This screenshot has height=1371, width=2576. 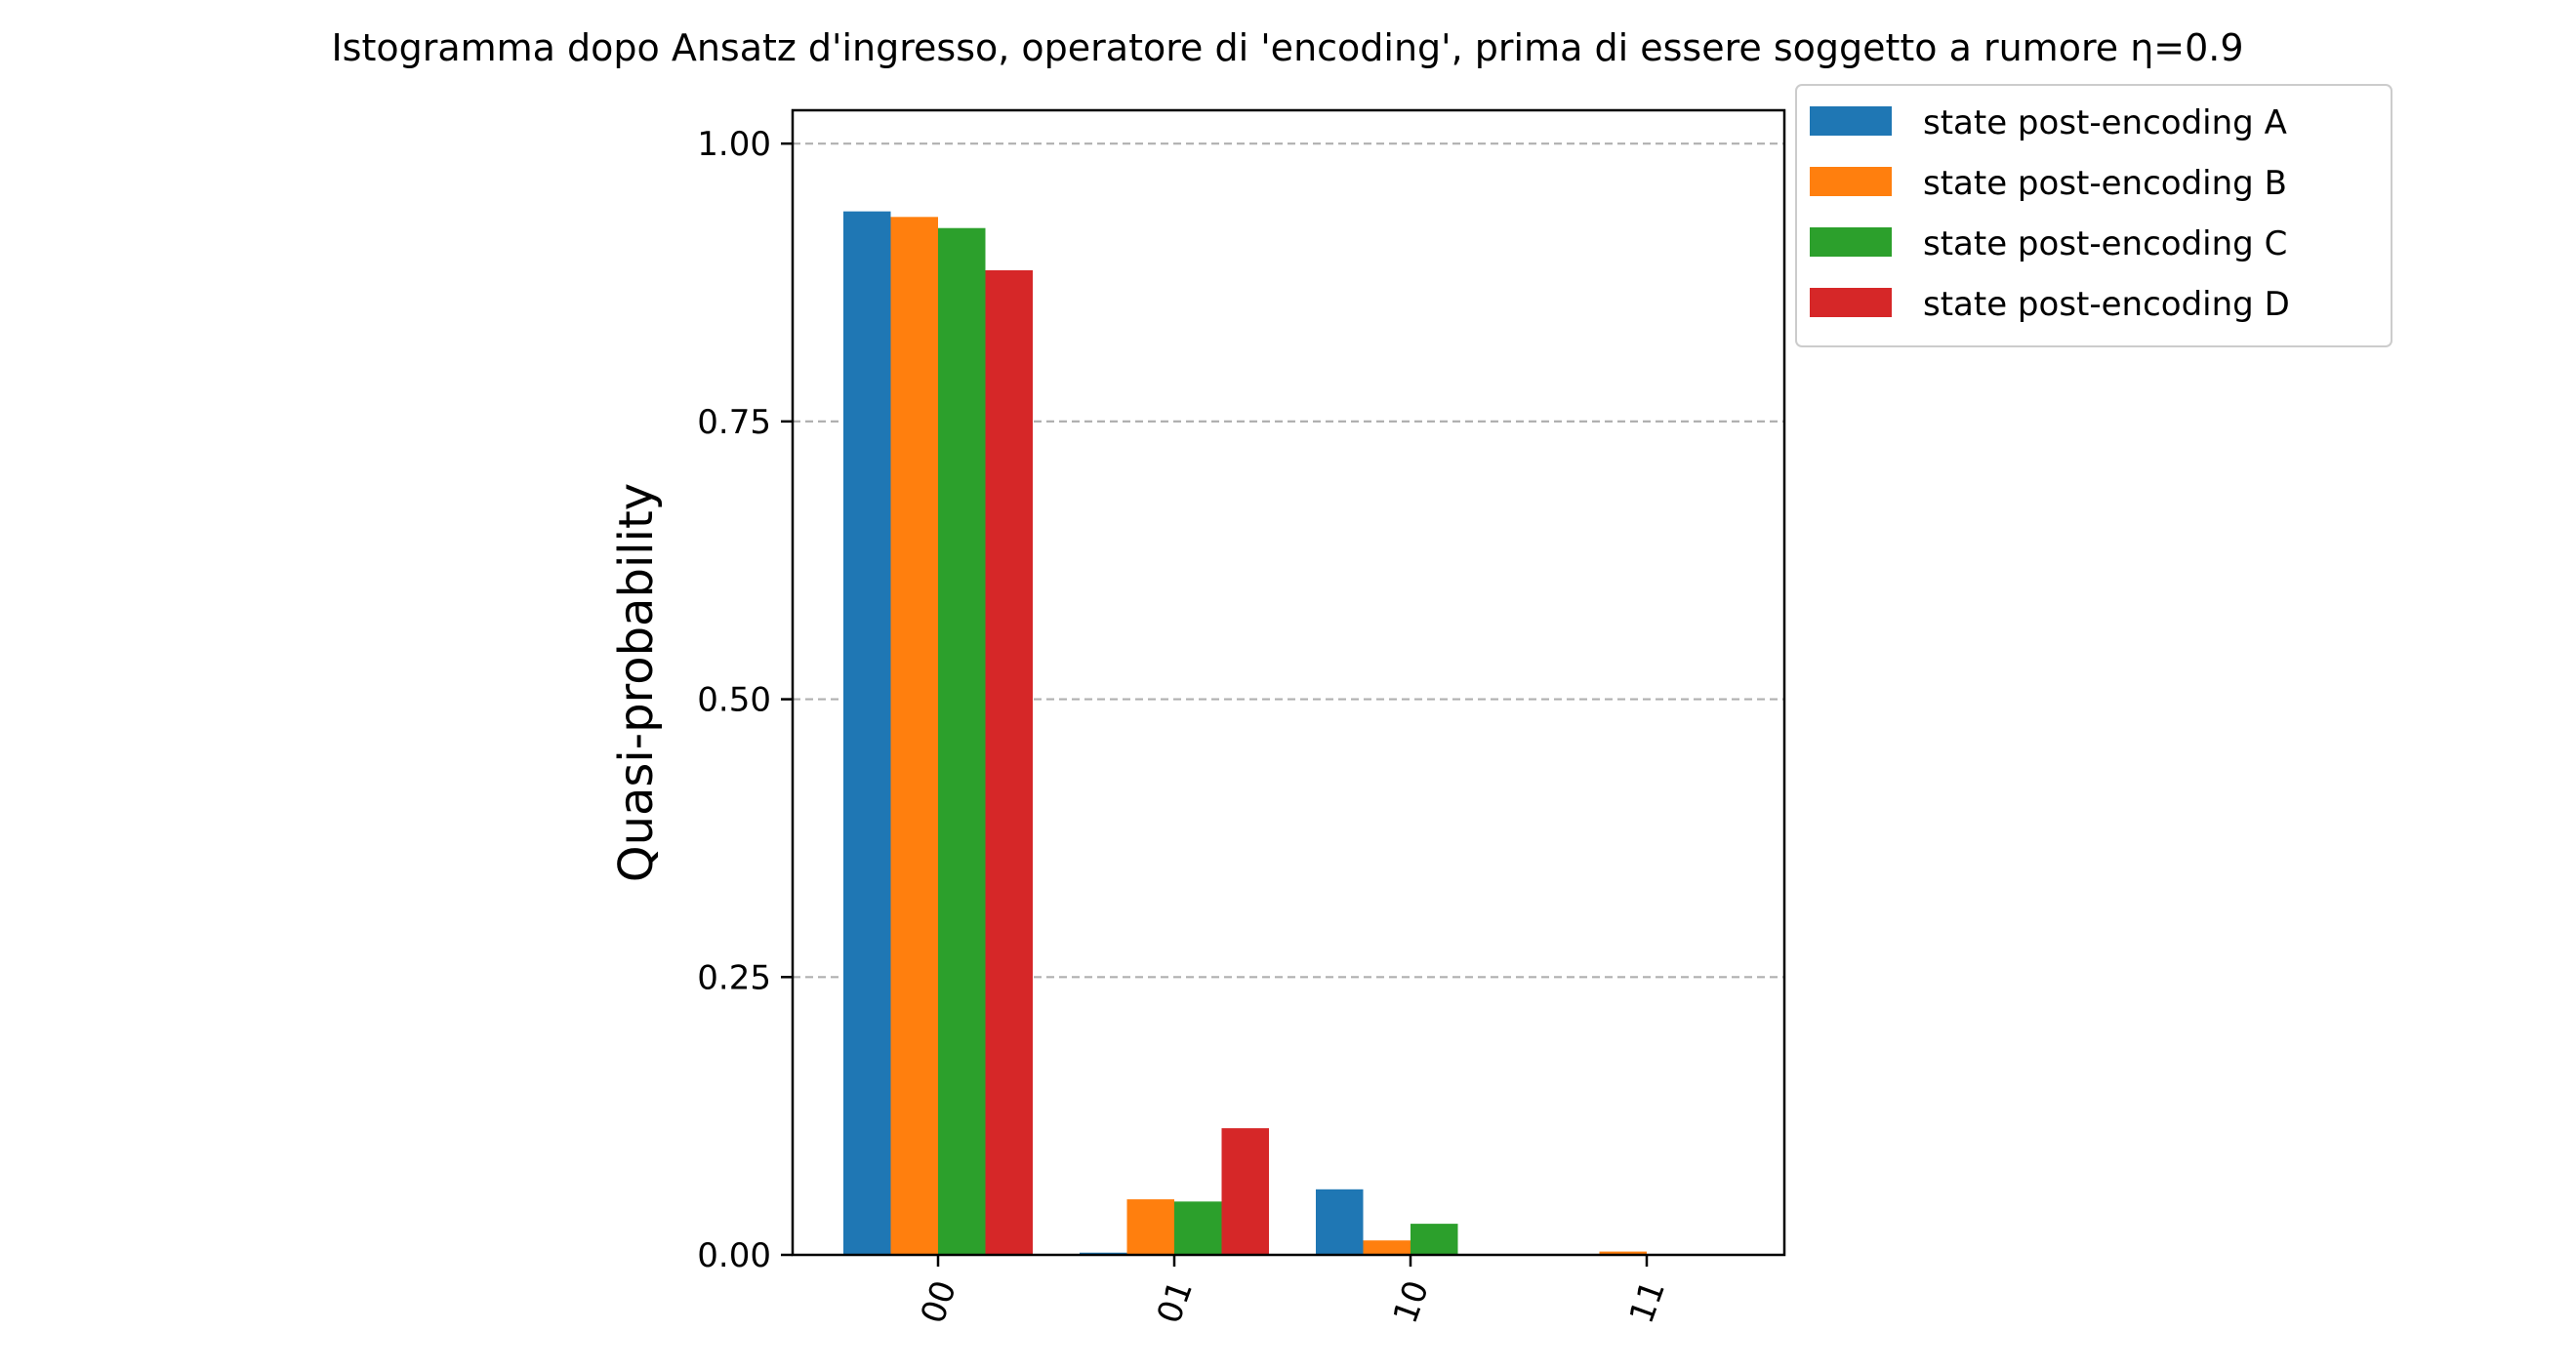 What do you see at coordinates (1293, 1292) in the screenshot?
I see `x-axis-ticks: 00 01 10 11` at bounding box center [1293, 1292].